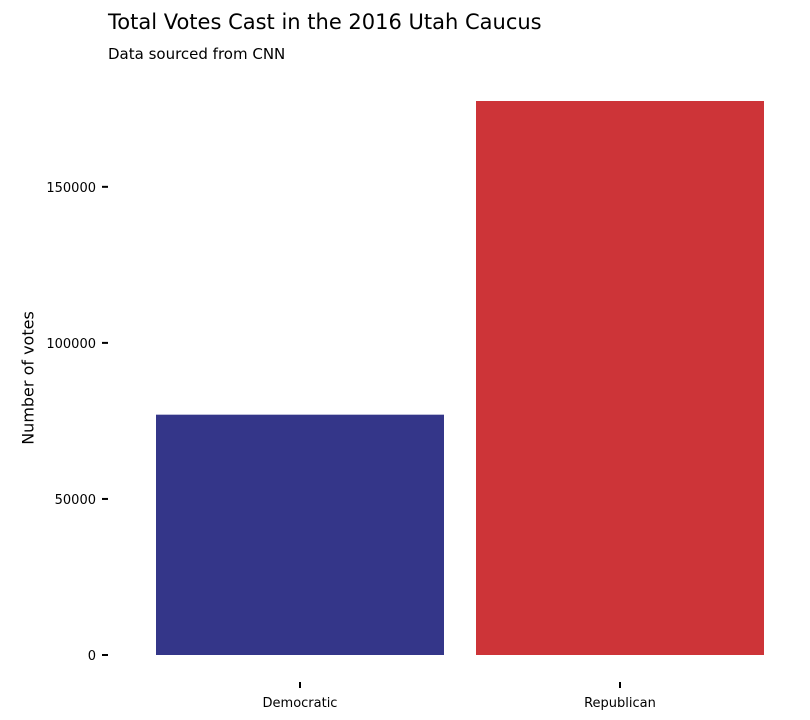  Describe the element at coordinates (300, 703) in the screenshot. I see `x-tick-label: Democratic` at that location.